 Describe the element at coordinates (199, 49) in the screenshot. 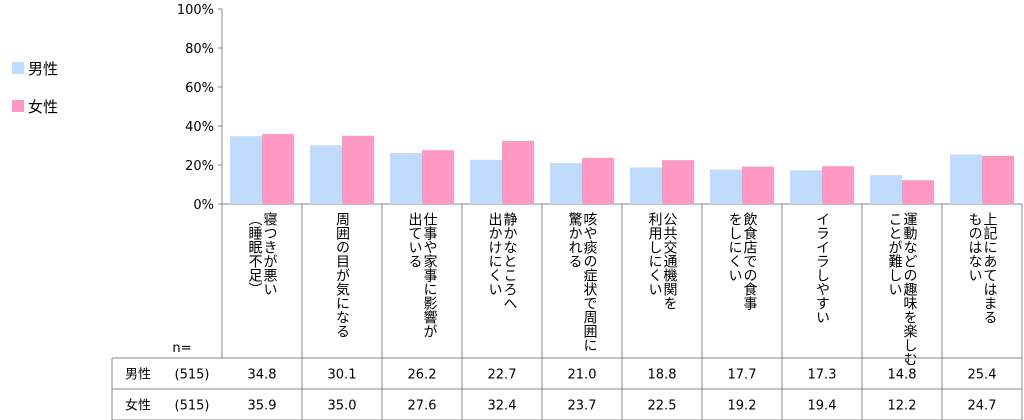

I see `y-tick-label: 80%` at that location.